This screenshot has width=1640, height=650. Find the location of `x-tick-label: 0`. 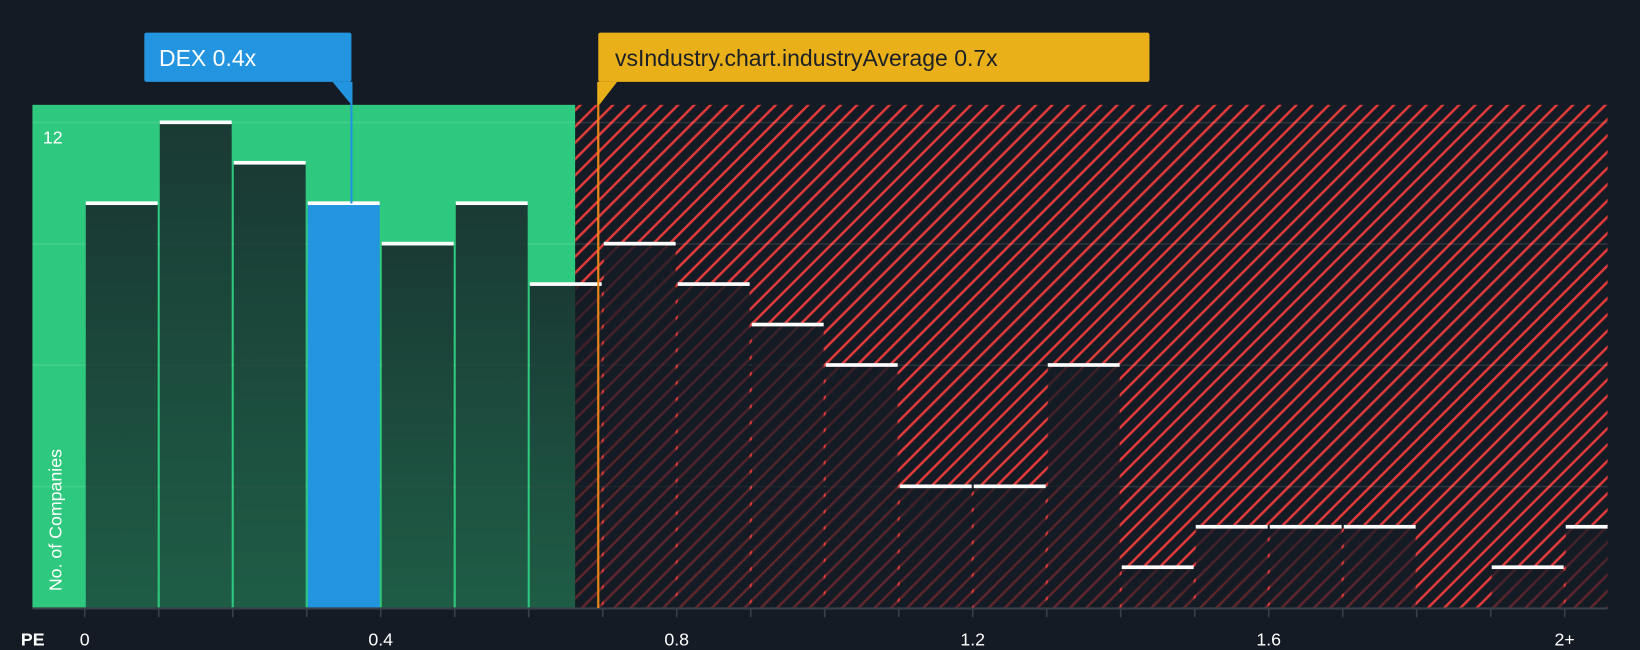

x-tick-label: 0 is located at coordinates (85, 640).